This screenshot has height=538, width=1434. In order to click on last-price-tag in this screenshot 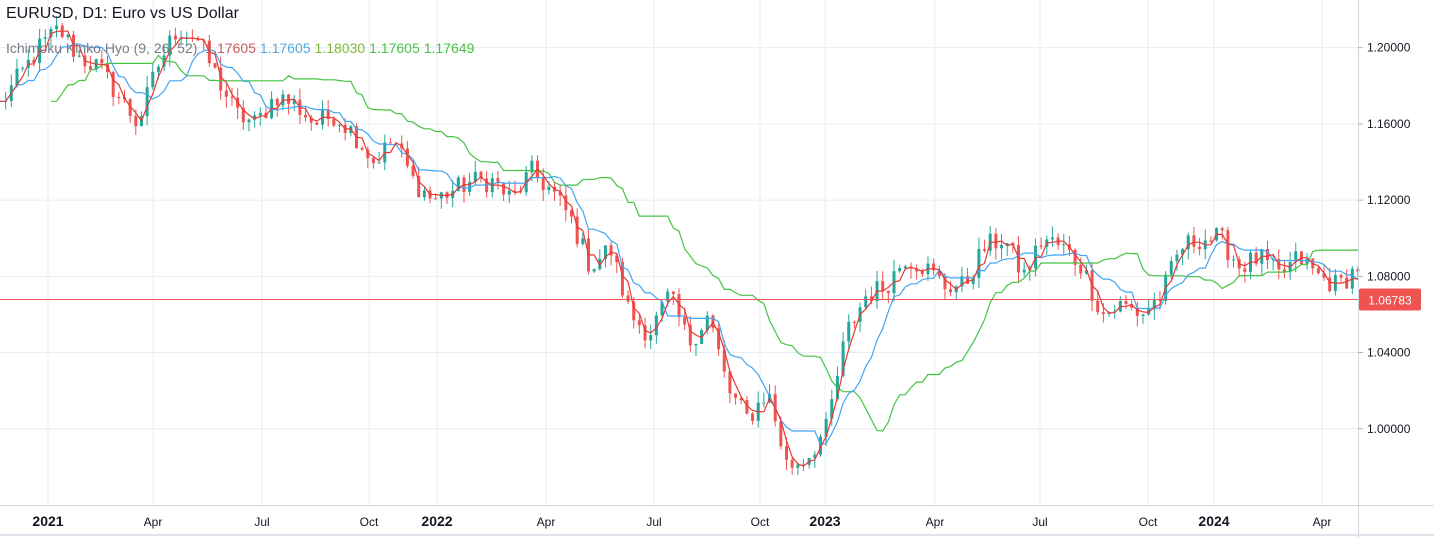, I will do `click(1390, 299)`.